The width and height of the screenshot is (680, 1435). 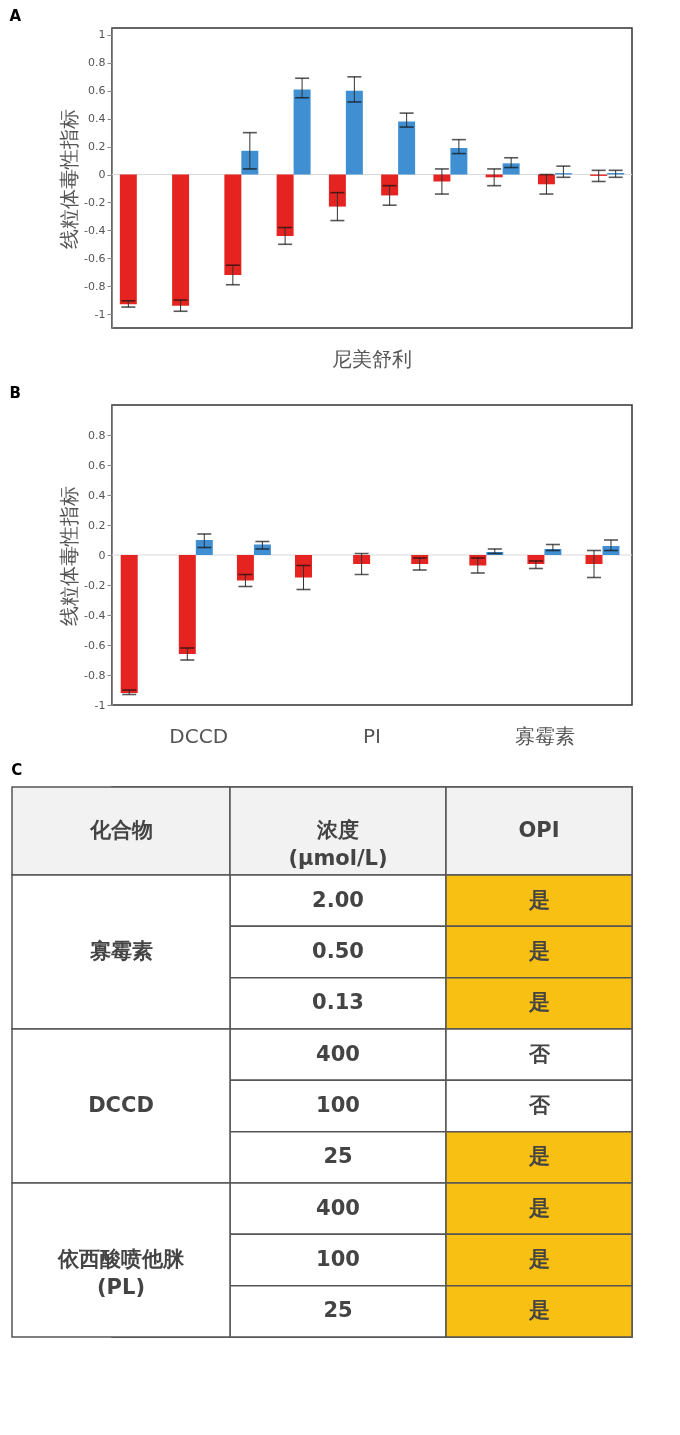 I want to click on y-tick-label: 1, so click(x=102, y=35).